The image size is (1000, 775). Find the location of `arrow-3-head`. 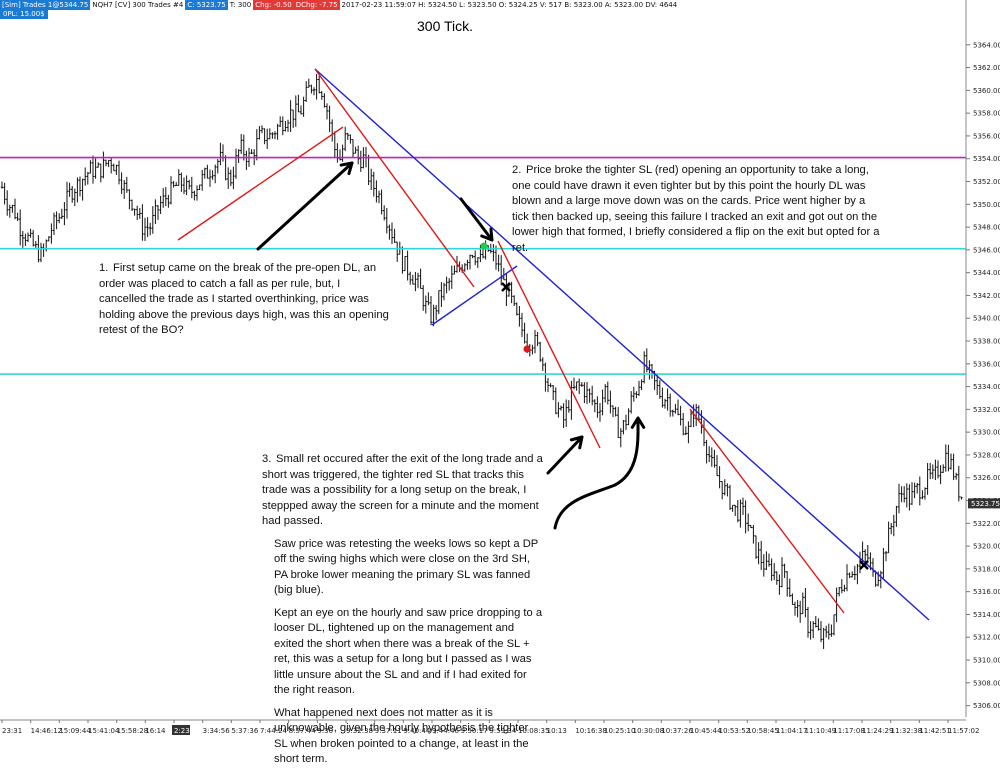

arrow-3-head is located at coordinates (576, 442).